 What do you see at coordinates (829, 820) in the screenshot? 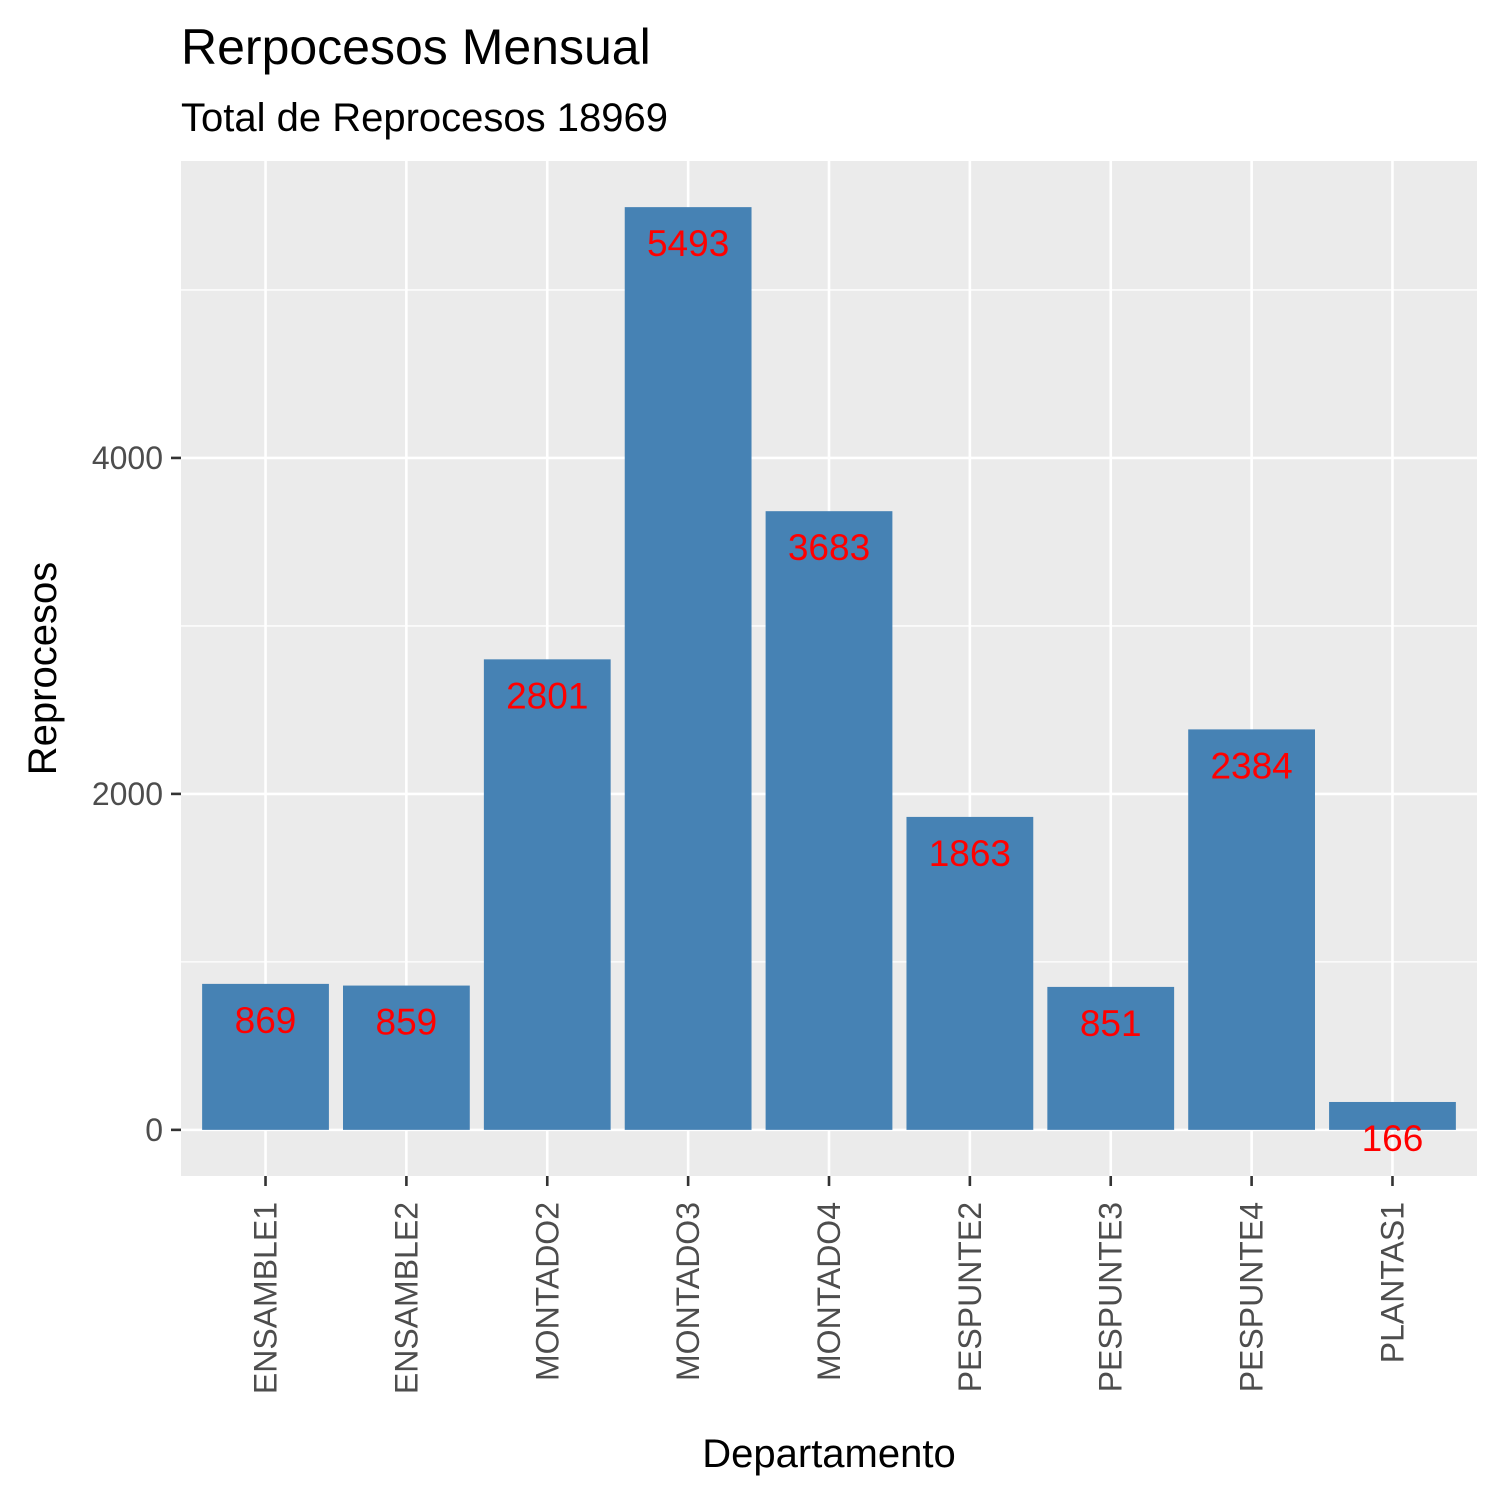
I see `bar-montado4` at bounding box center [829, 820].